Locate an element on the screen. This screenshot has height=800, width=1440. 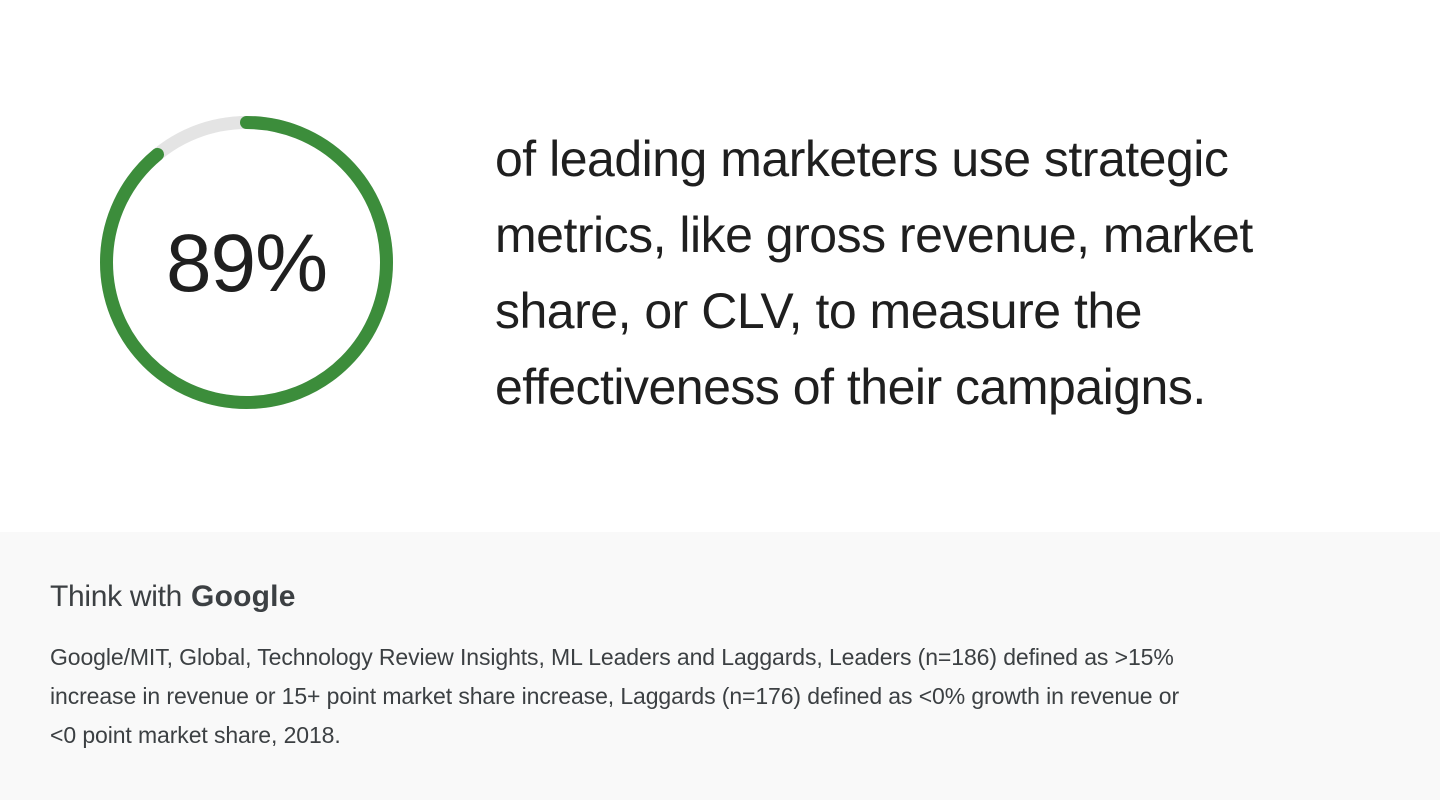
stat-description-line: of leading marketers use strategic is located at coordinates (862, 159).